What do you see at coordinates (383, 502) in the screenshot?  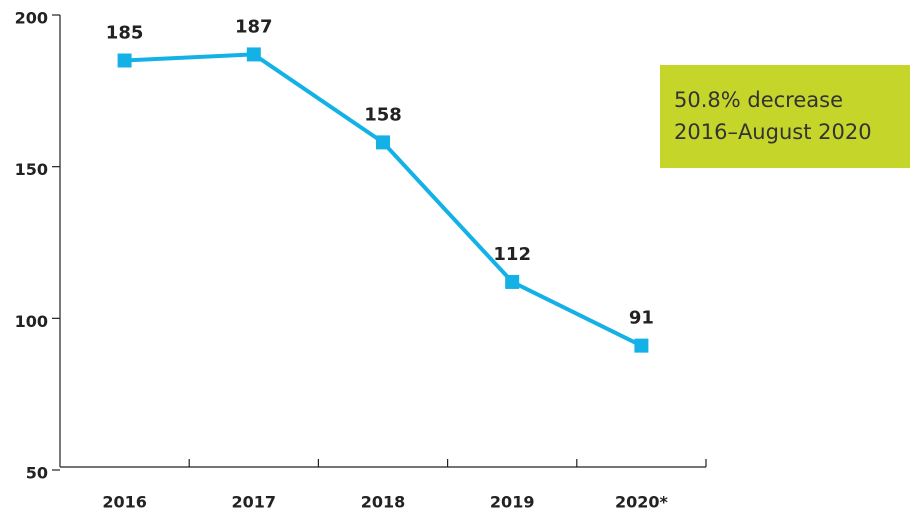 I see `x-tick-label: 2018` at bounding box center [383, 502].